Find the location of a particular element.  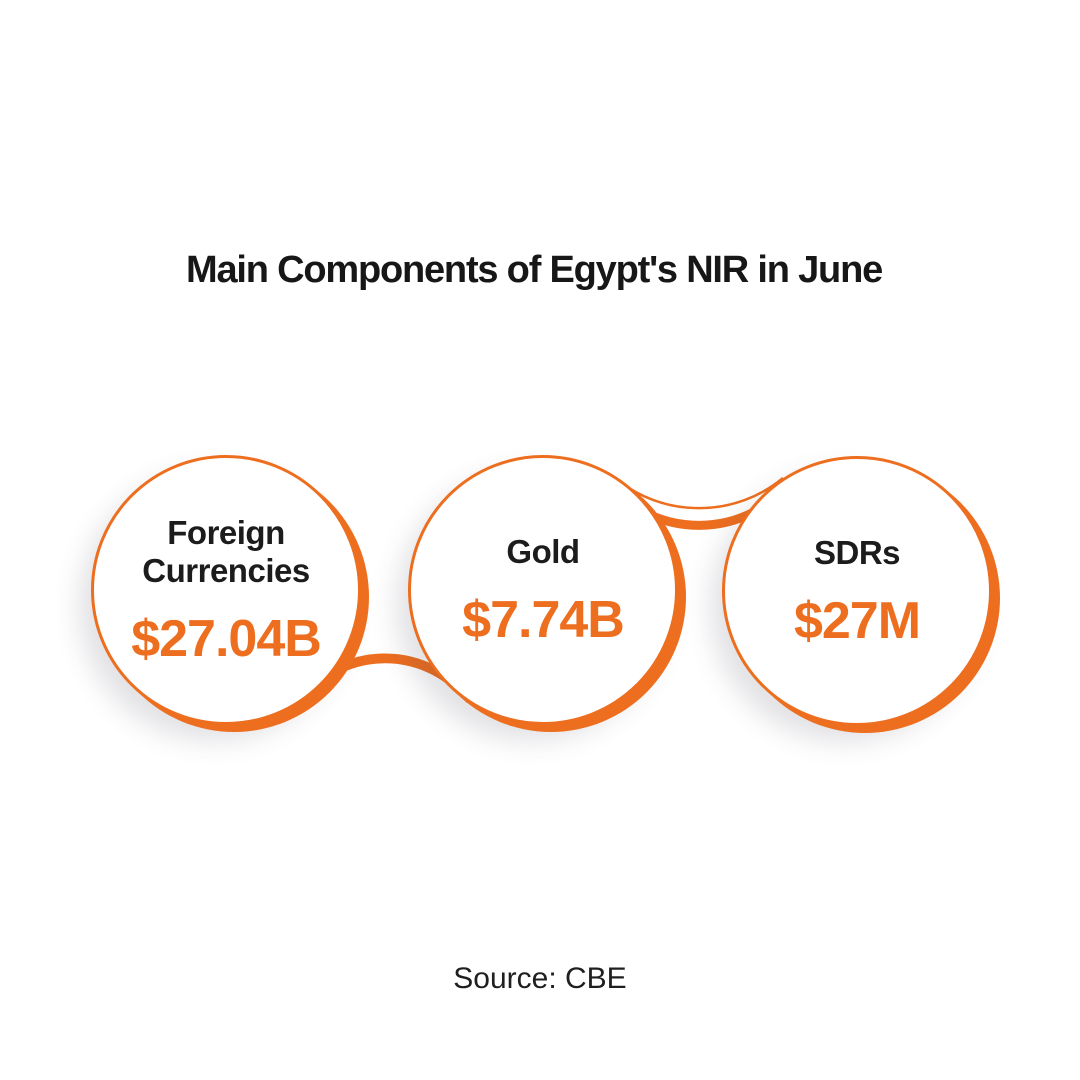

bubble-sdrs: SDRs $27M is located at coordinates (857, 591).